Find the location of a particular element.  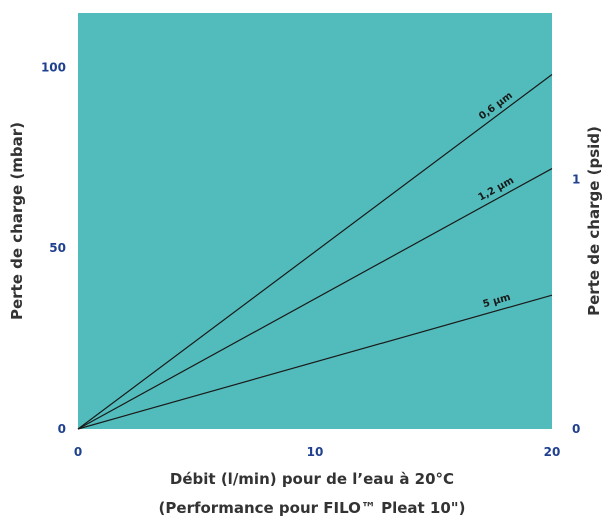

y-right-tick-labels: 01 is located at coordinates (576, 304).